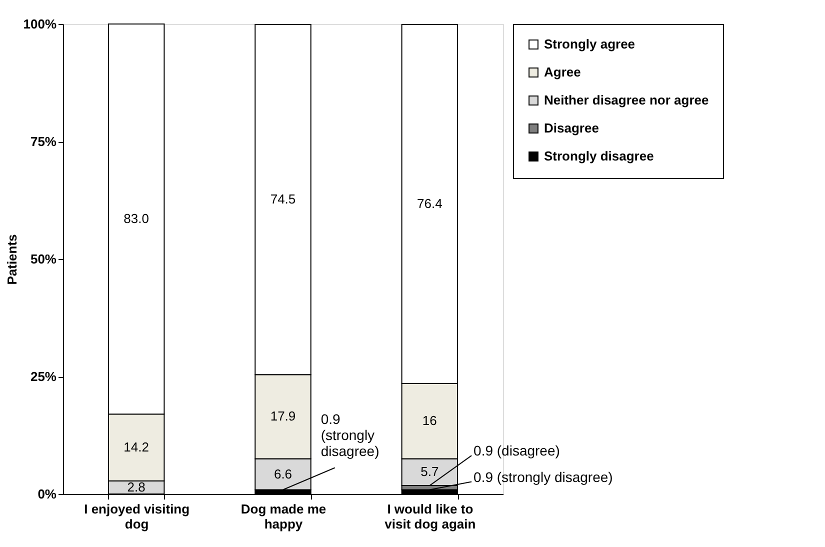  What do you see at coordinates (626, 100) in the screenshot?
I see `legend-label: Neither disagree nor agree` at bounding box center [626, 100].